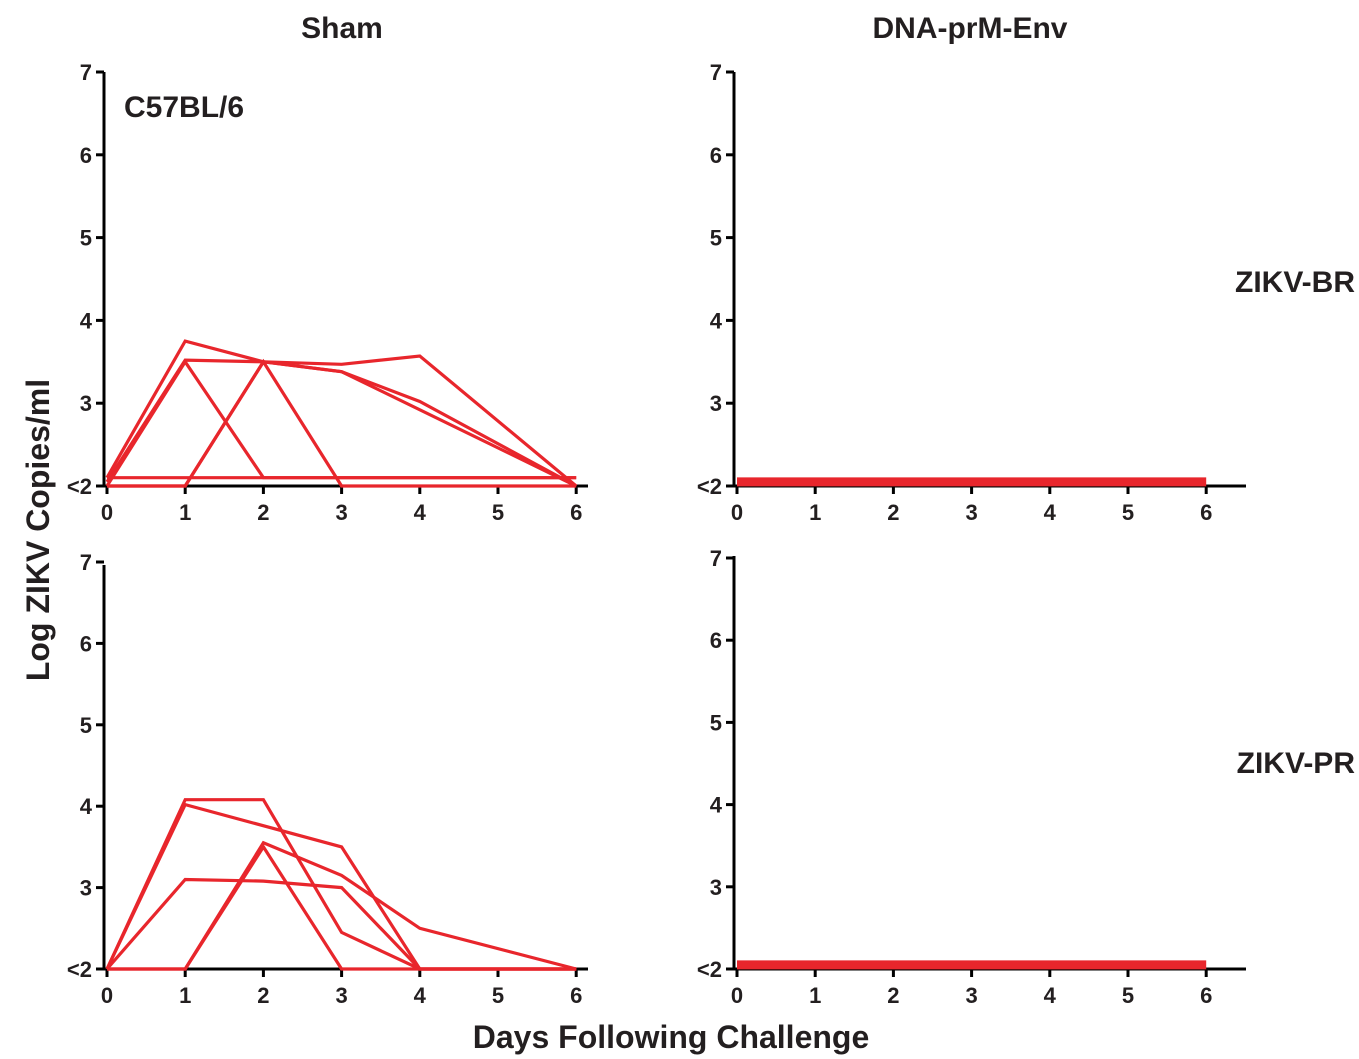 Image resolution: width=1359 pixels, height=1059 pixels. I want to click on column-title-dna-prm-env: DNA-prM-Env, so click(970, 28).